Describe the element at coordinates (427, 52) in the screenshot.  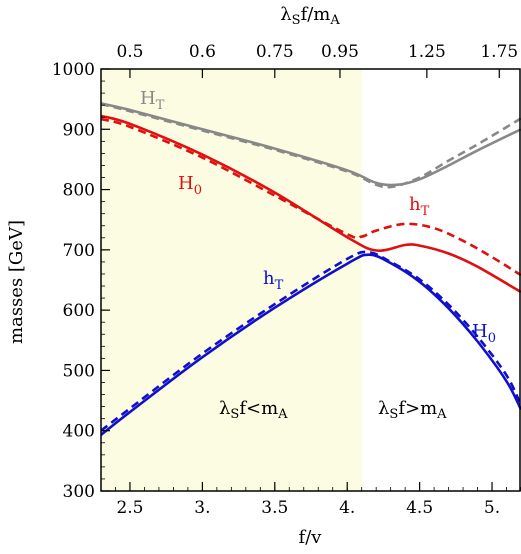
I see `top-tick-label: 1.25` at that location.